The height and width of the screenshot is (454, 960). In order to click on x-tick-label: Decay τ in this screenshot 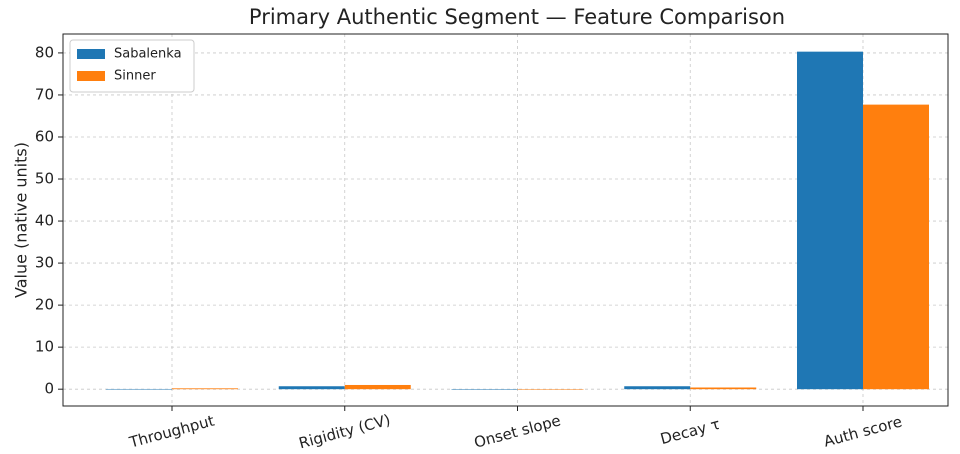, I will do `click(689, 431)`.